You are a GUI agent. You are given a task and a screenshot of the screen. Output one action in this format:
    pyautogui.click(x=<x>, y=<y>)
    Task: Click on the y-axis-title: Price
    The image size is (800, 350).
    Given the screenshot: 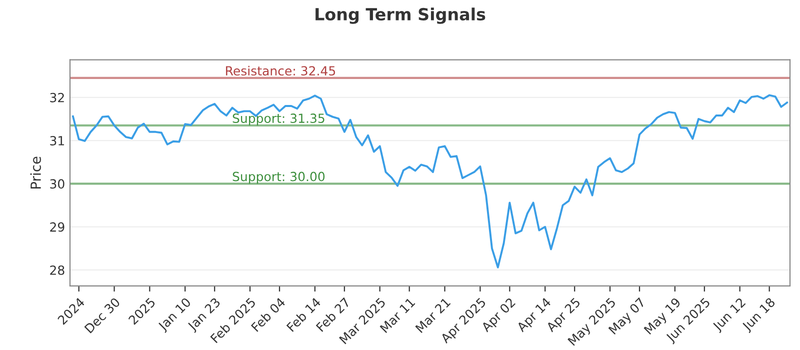 What is the action you would take?
    pyautogui.click(x=35, y=172)
    